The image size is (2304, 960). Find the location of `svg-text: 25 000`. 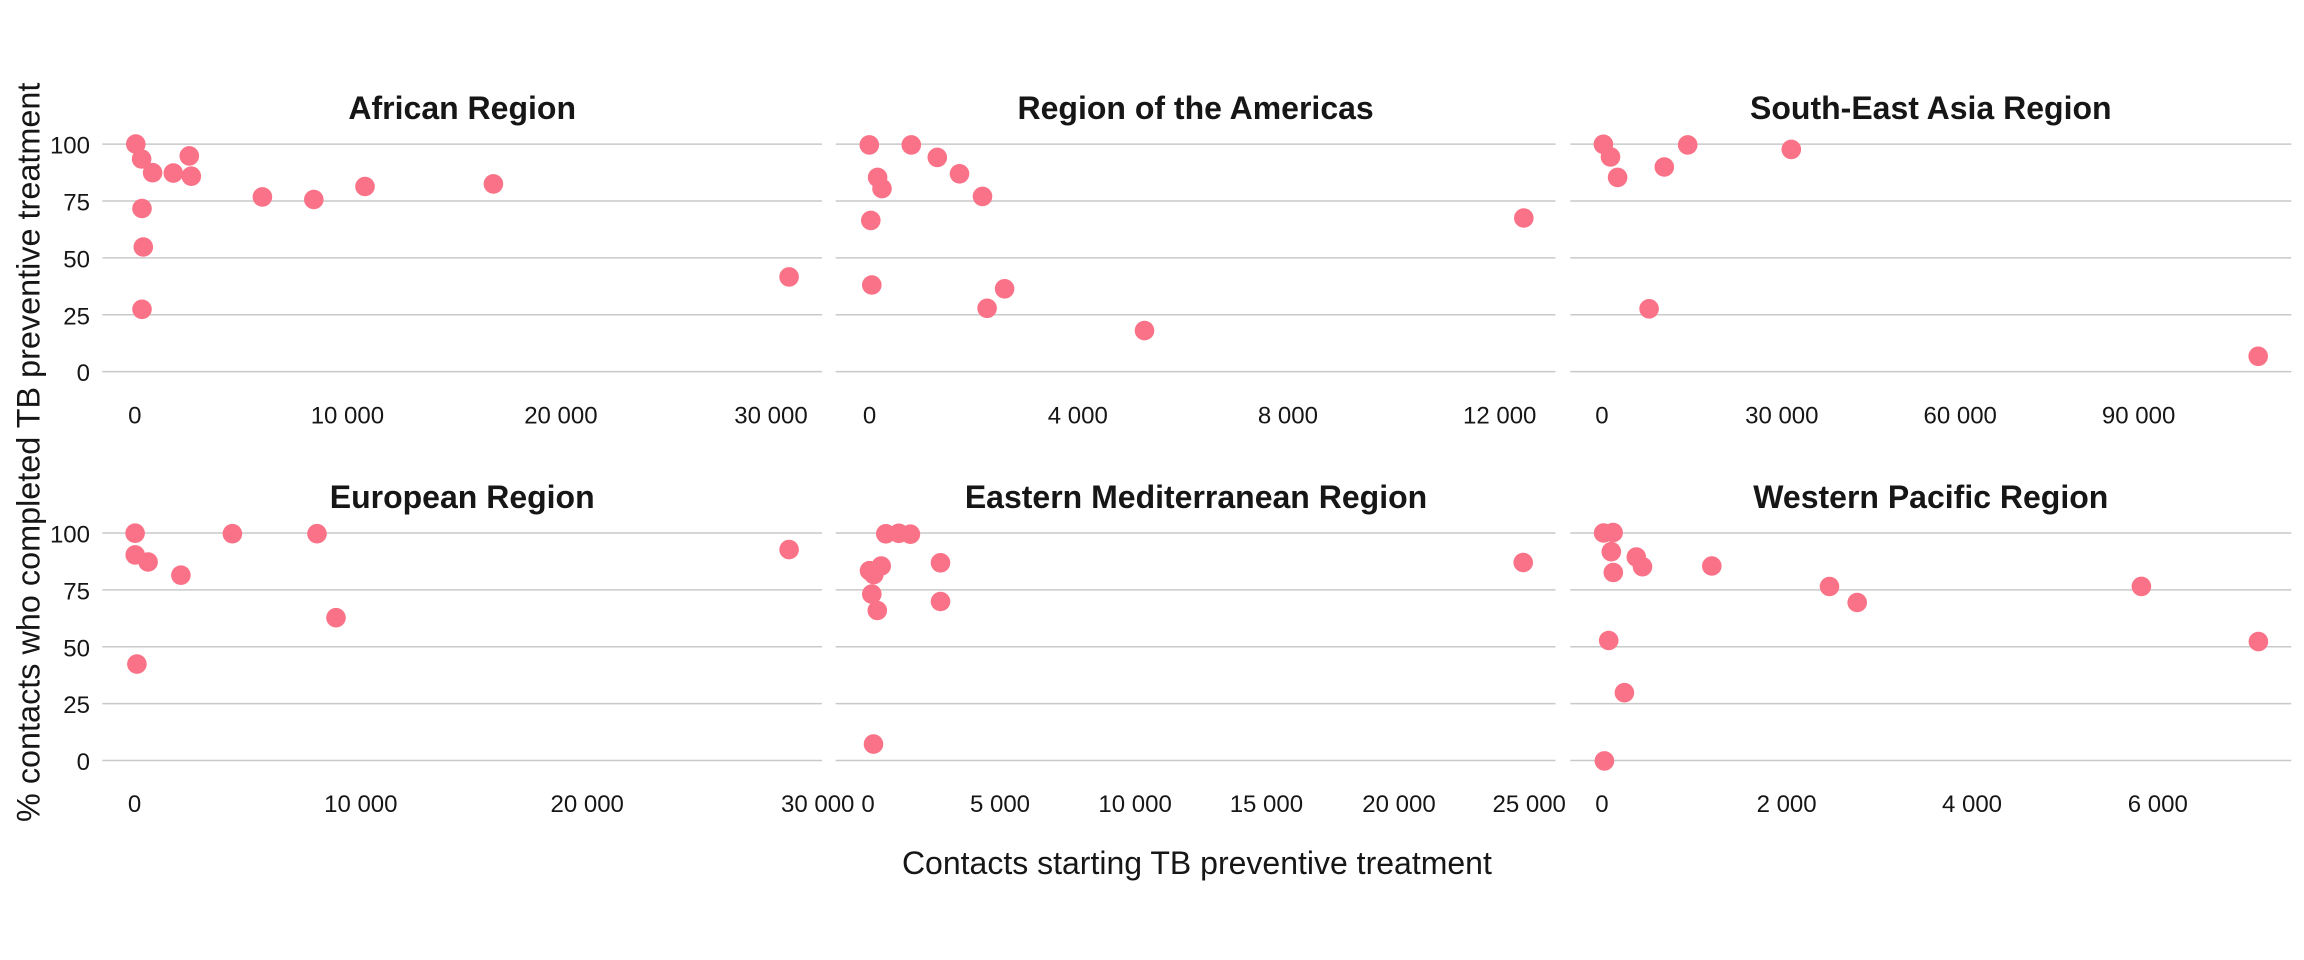

svg-text: 25 000 is located at coordinates (1528, 804).